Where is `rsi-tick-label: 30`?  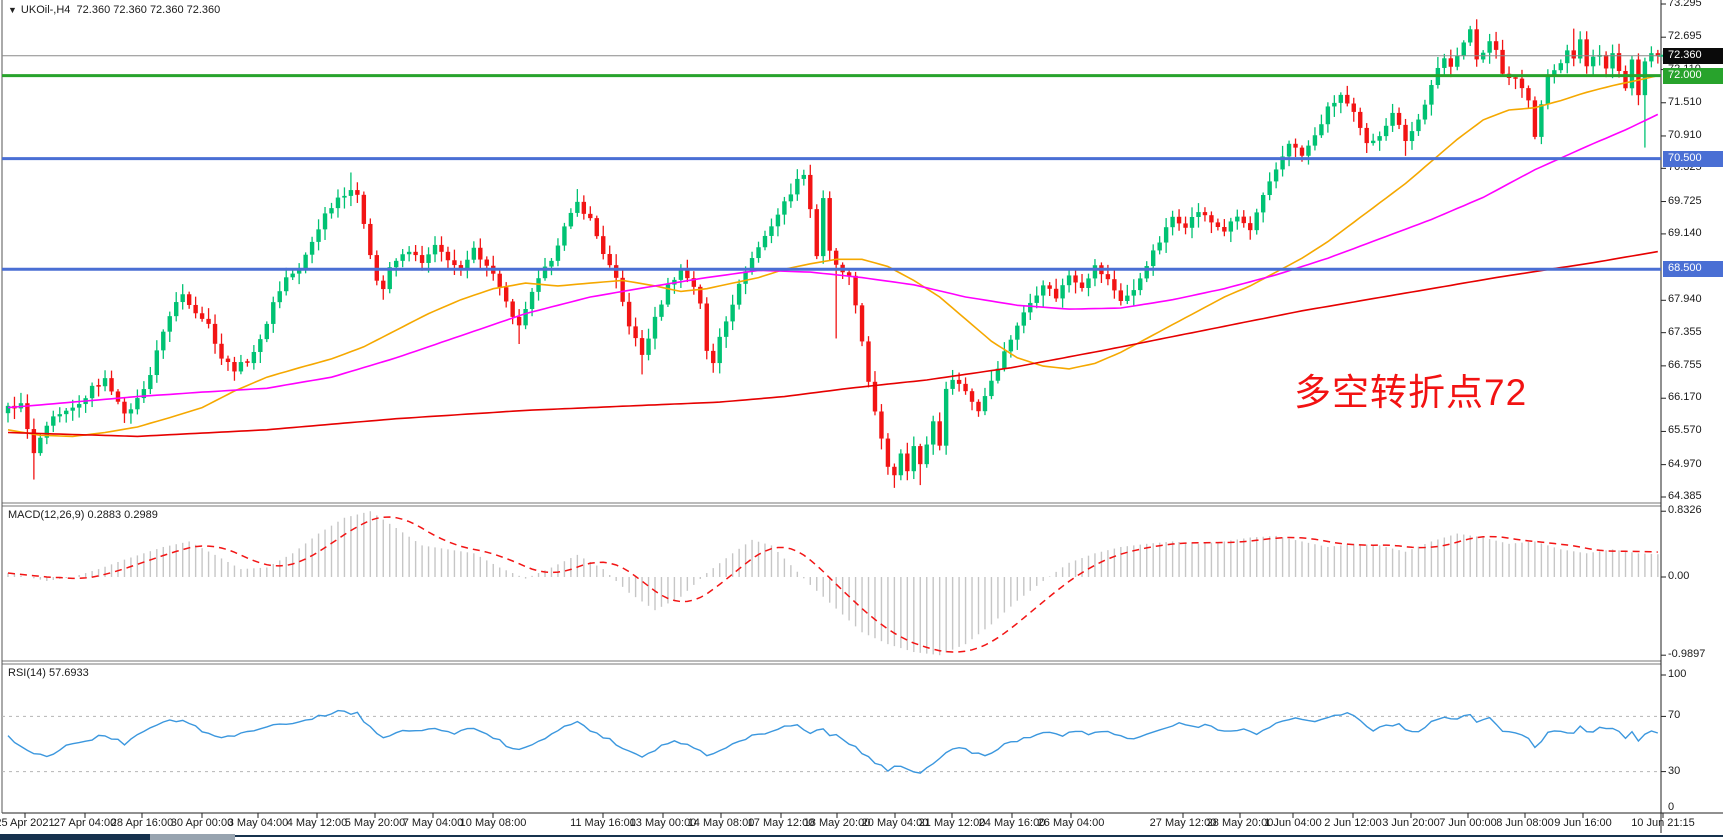
rsi-tick-label: 30 is located at coordinates (1674, 770).